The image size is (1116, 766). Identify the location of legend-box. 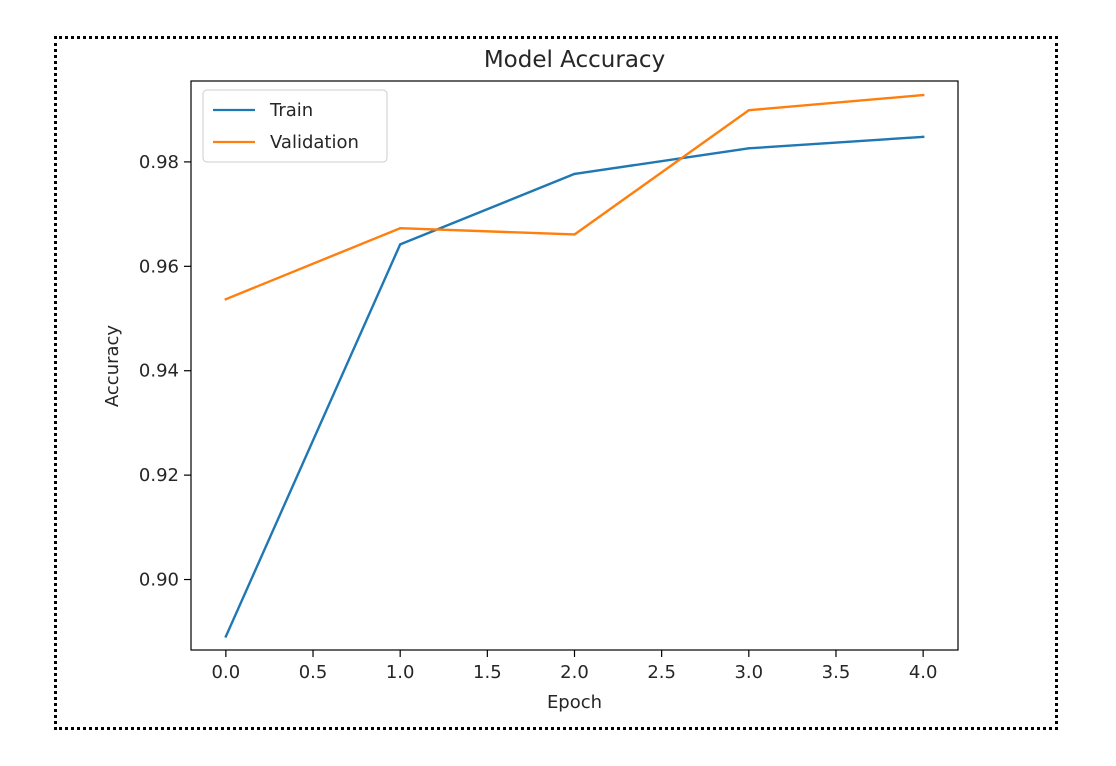
(295, 126).